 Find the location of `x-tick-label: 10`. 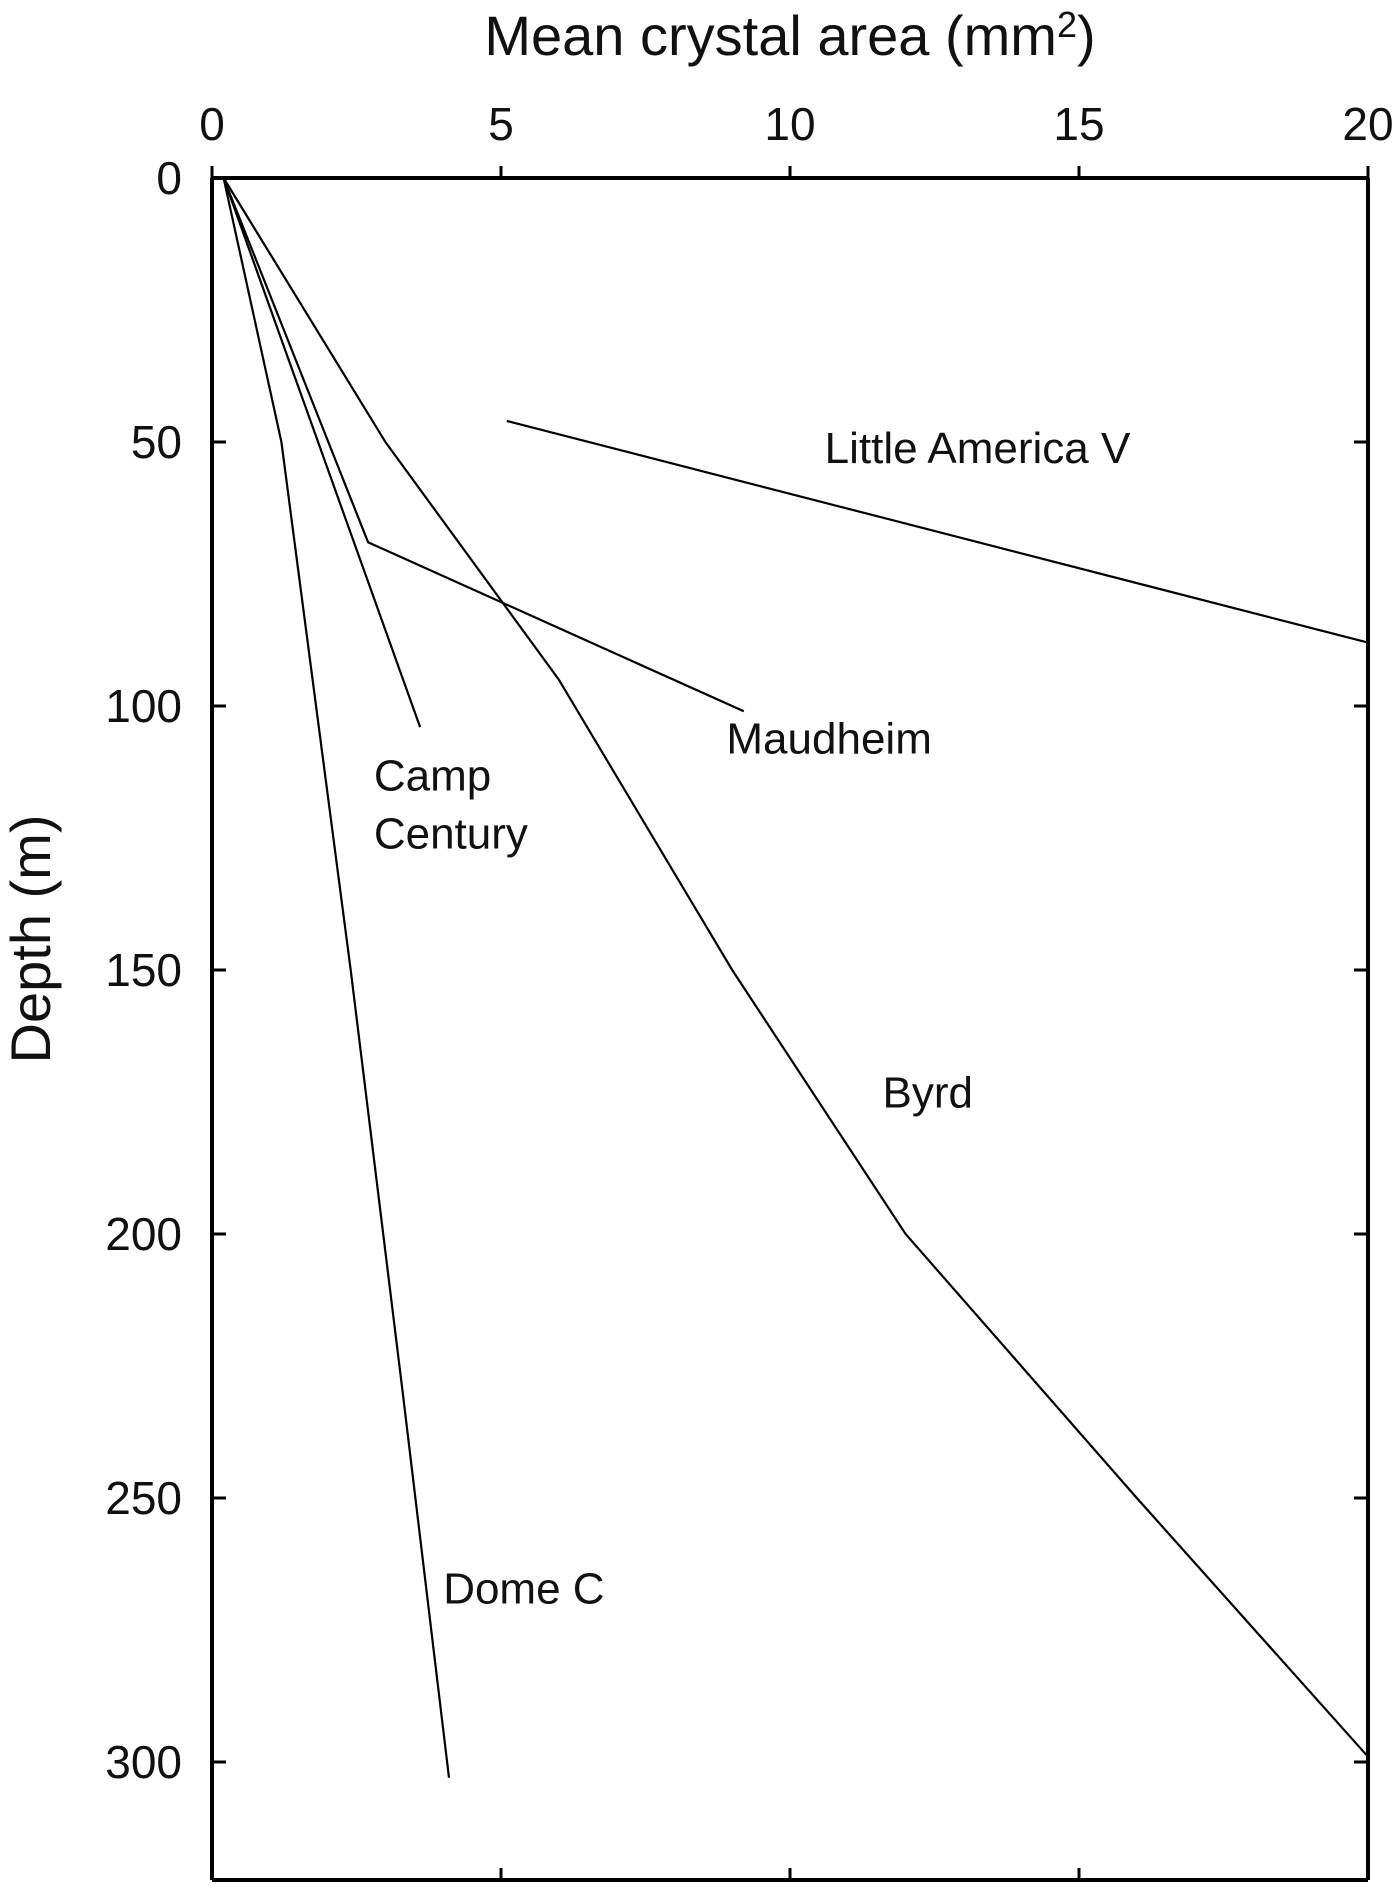

x-tick-label: 10 is located at coordinates (789, 124).